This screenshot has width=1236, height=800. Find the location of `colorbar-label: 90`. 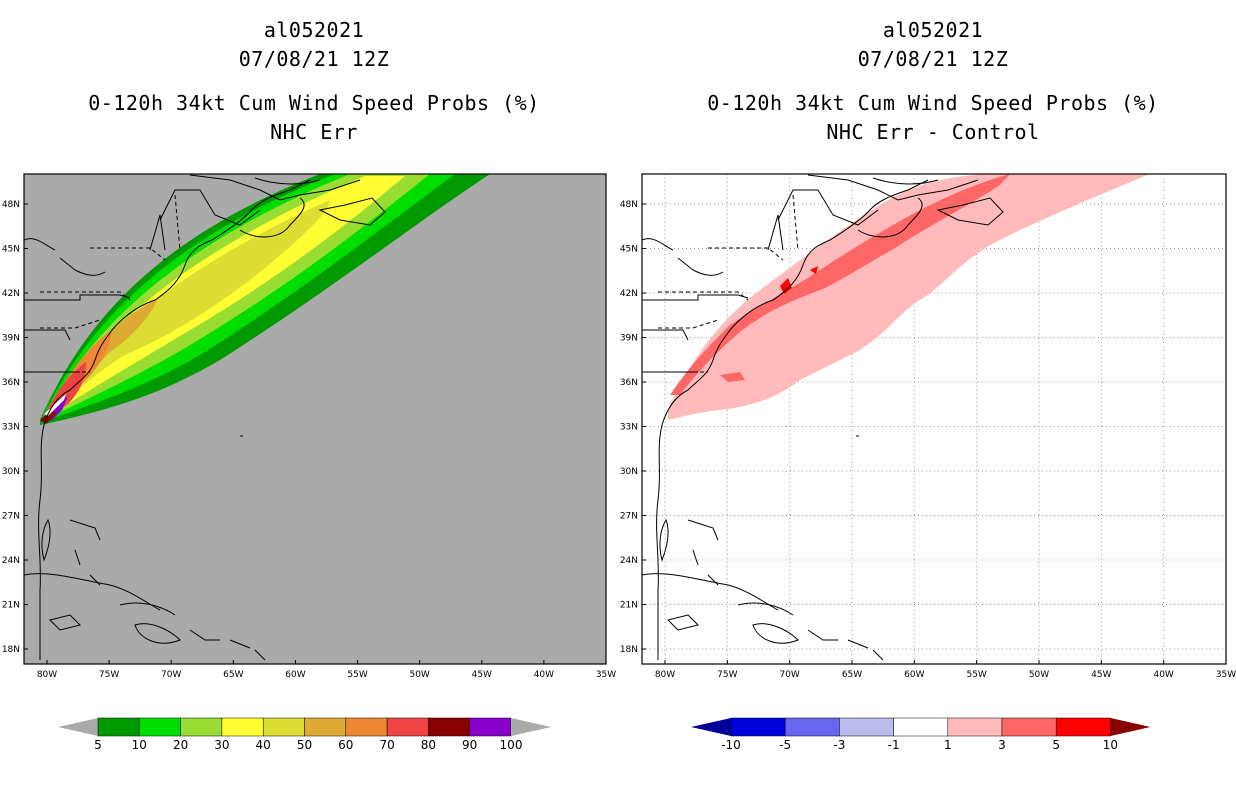

colorbar-label: 90 is located at coordinates (469, 745).